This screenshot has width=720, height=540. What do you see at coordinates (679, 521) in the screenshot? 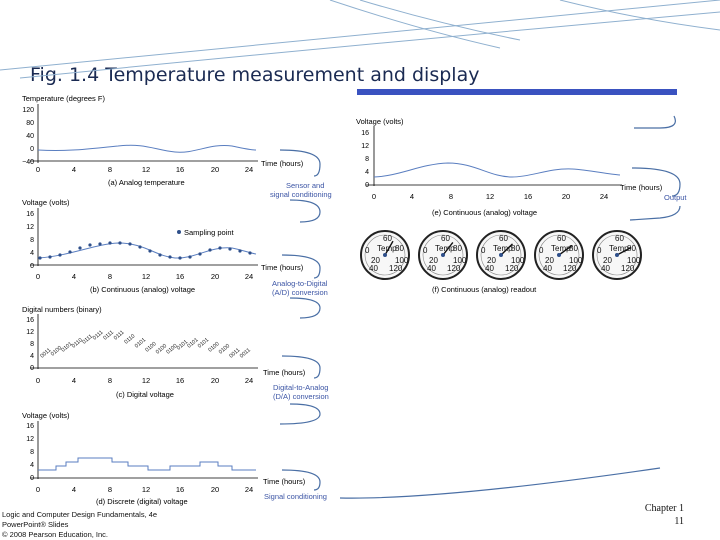
I see `page-number: 11` at bounding box center [679, 521].